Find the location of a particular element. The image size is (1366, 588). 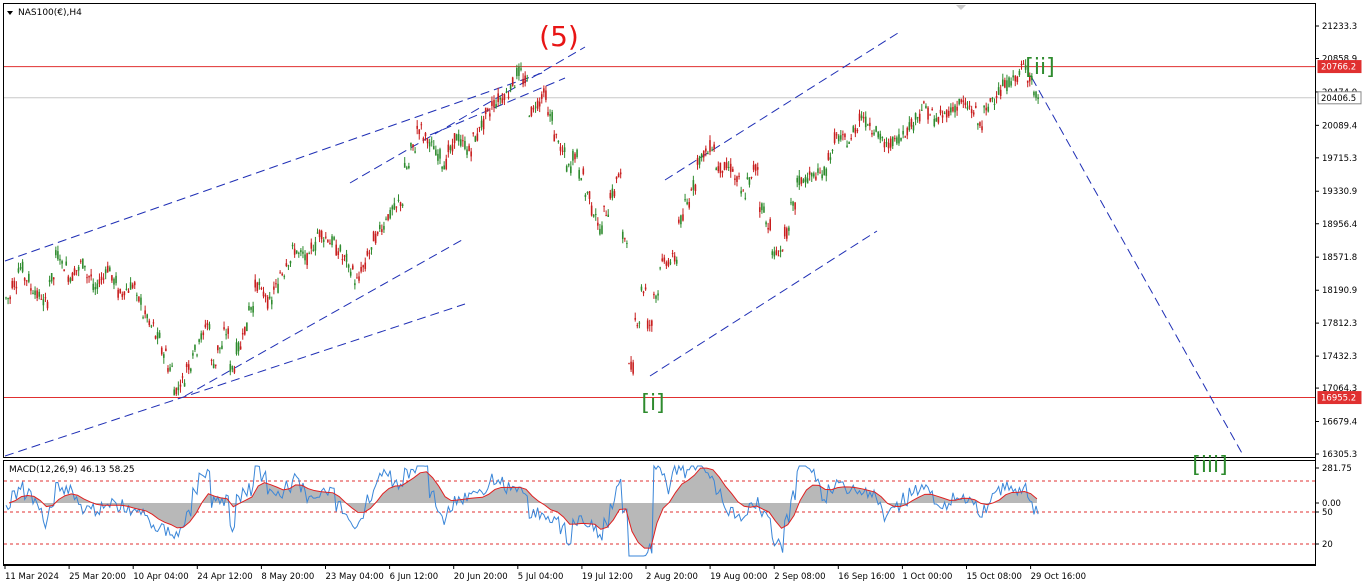

svg-text: 20406.5 is located at coordinates (1338, 99).